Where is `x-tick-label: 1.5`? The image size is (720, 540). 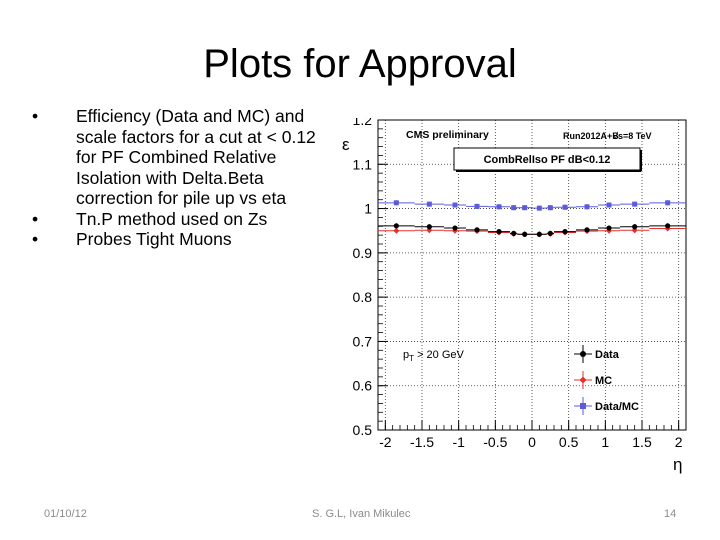 x-tick-label: 1.5 is located at coordinates (642, 442).